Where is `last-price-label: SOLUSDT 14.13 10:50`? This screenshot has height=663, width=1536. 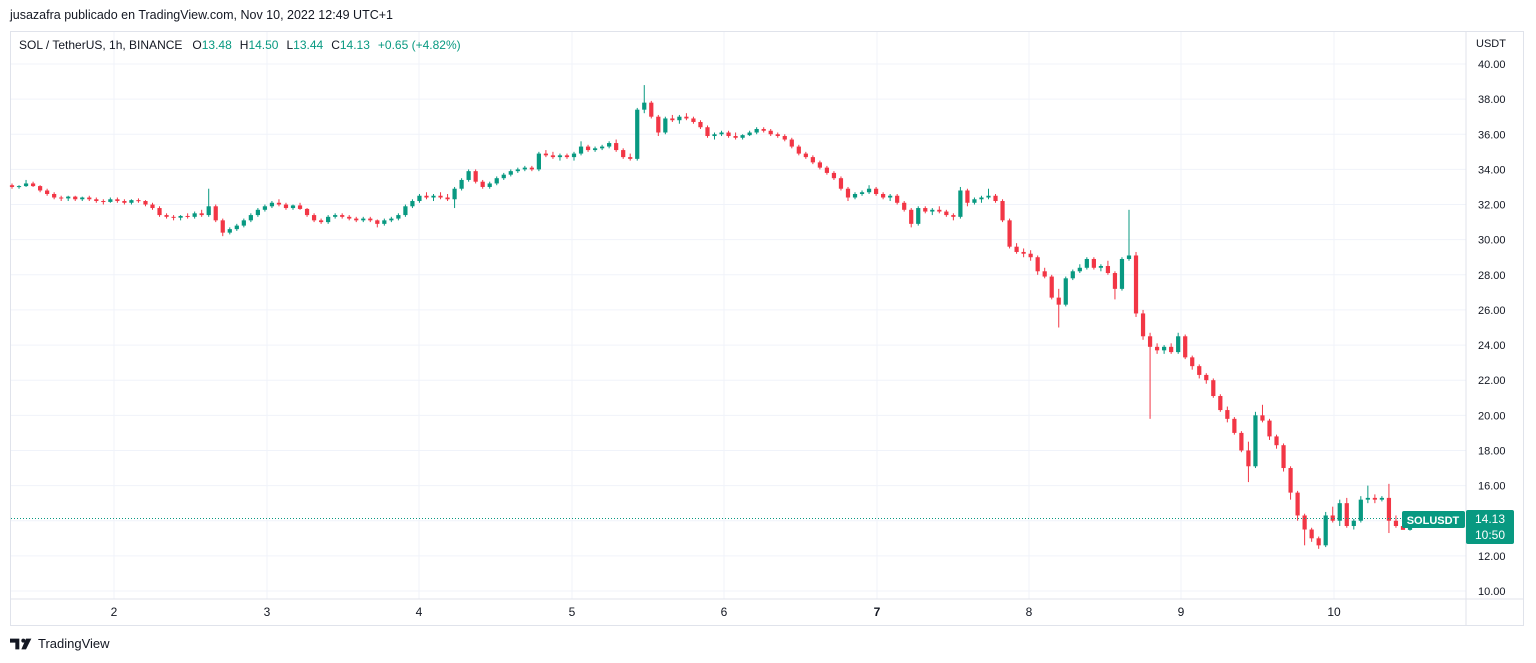 last-price-label: SOLUSDT 14.13 10:50 is located at coordinates (1458, 527).